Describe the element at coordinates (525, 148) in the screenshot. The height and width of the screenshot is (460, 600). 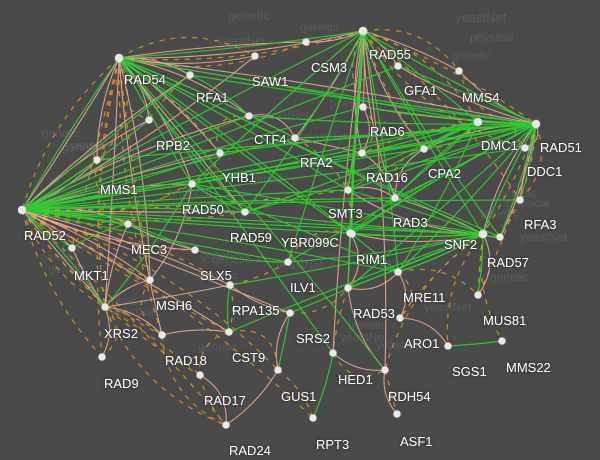
I see `network-node-ddc1` at that location.